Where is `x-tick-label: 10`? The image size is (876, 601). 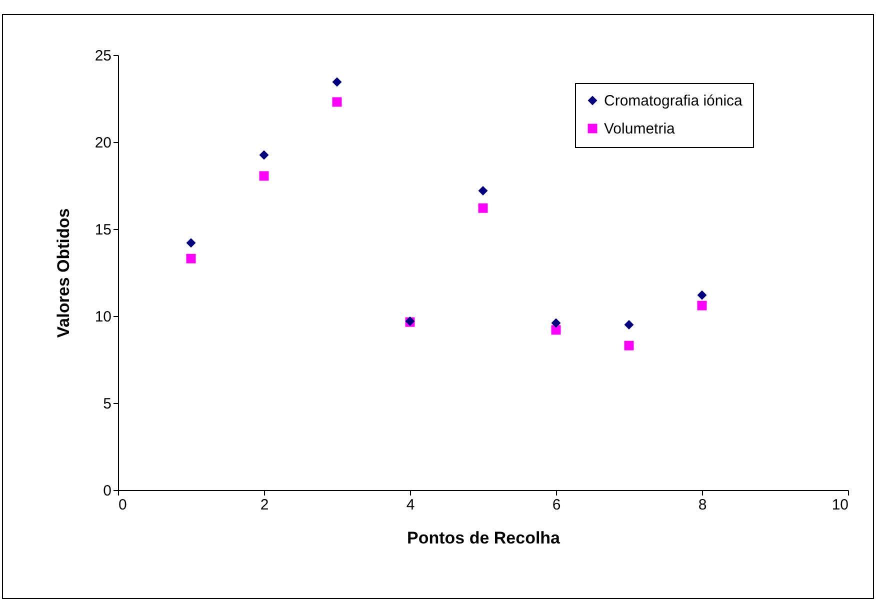
x-tick-label: 10 is located at coordinates (840, 505).